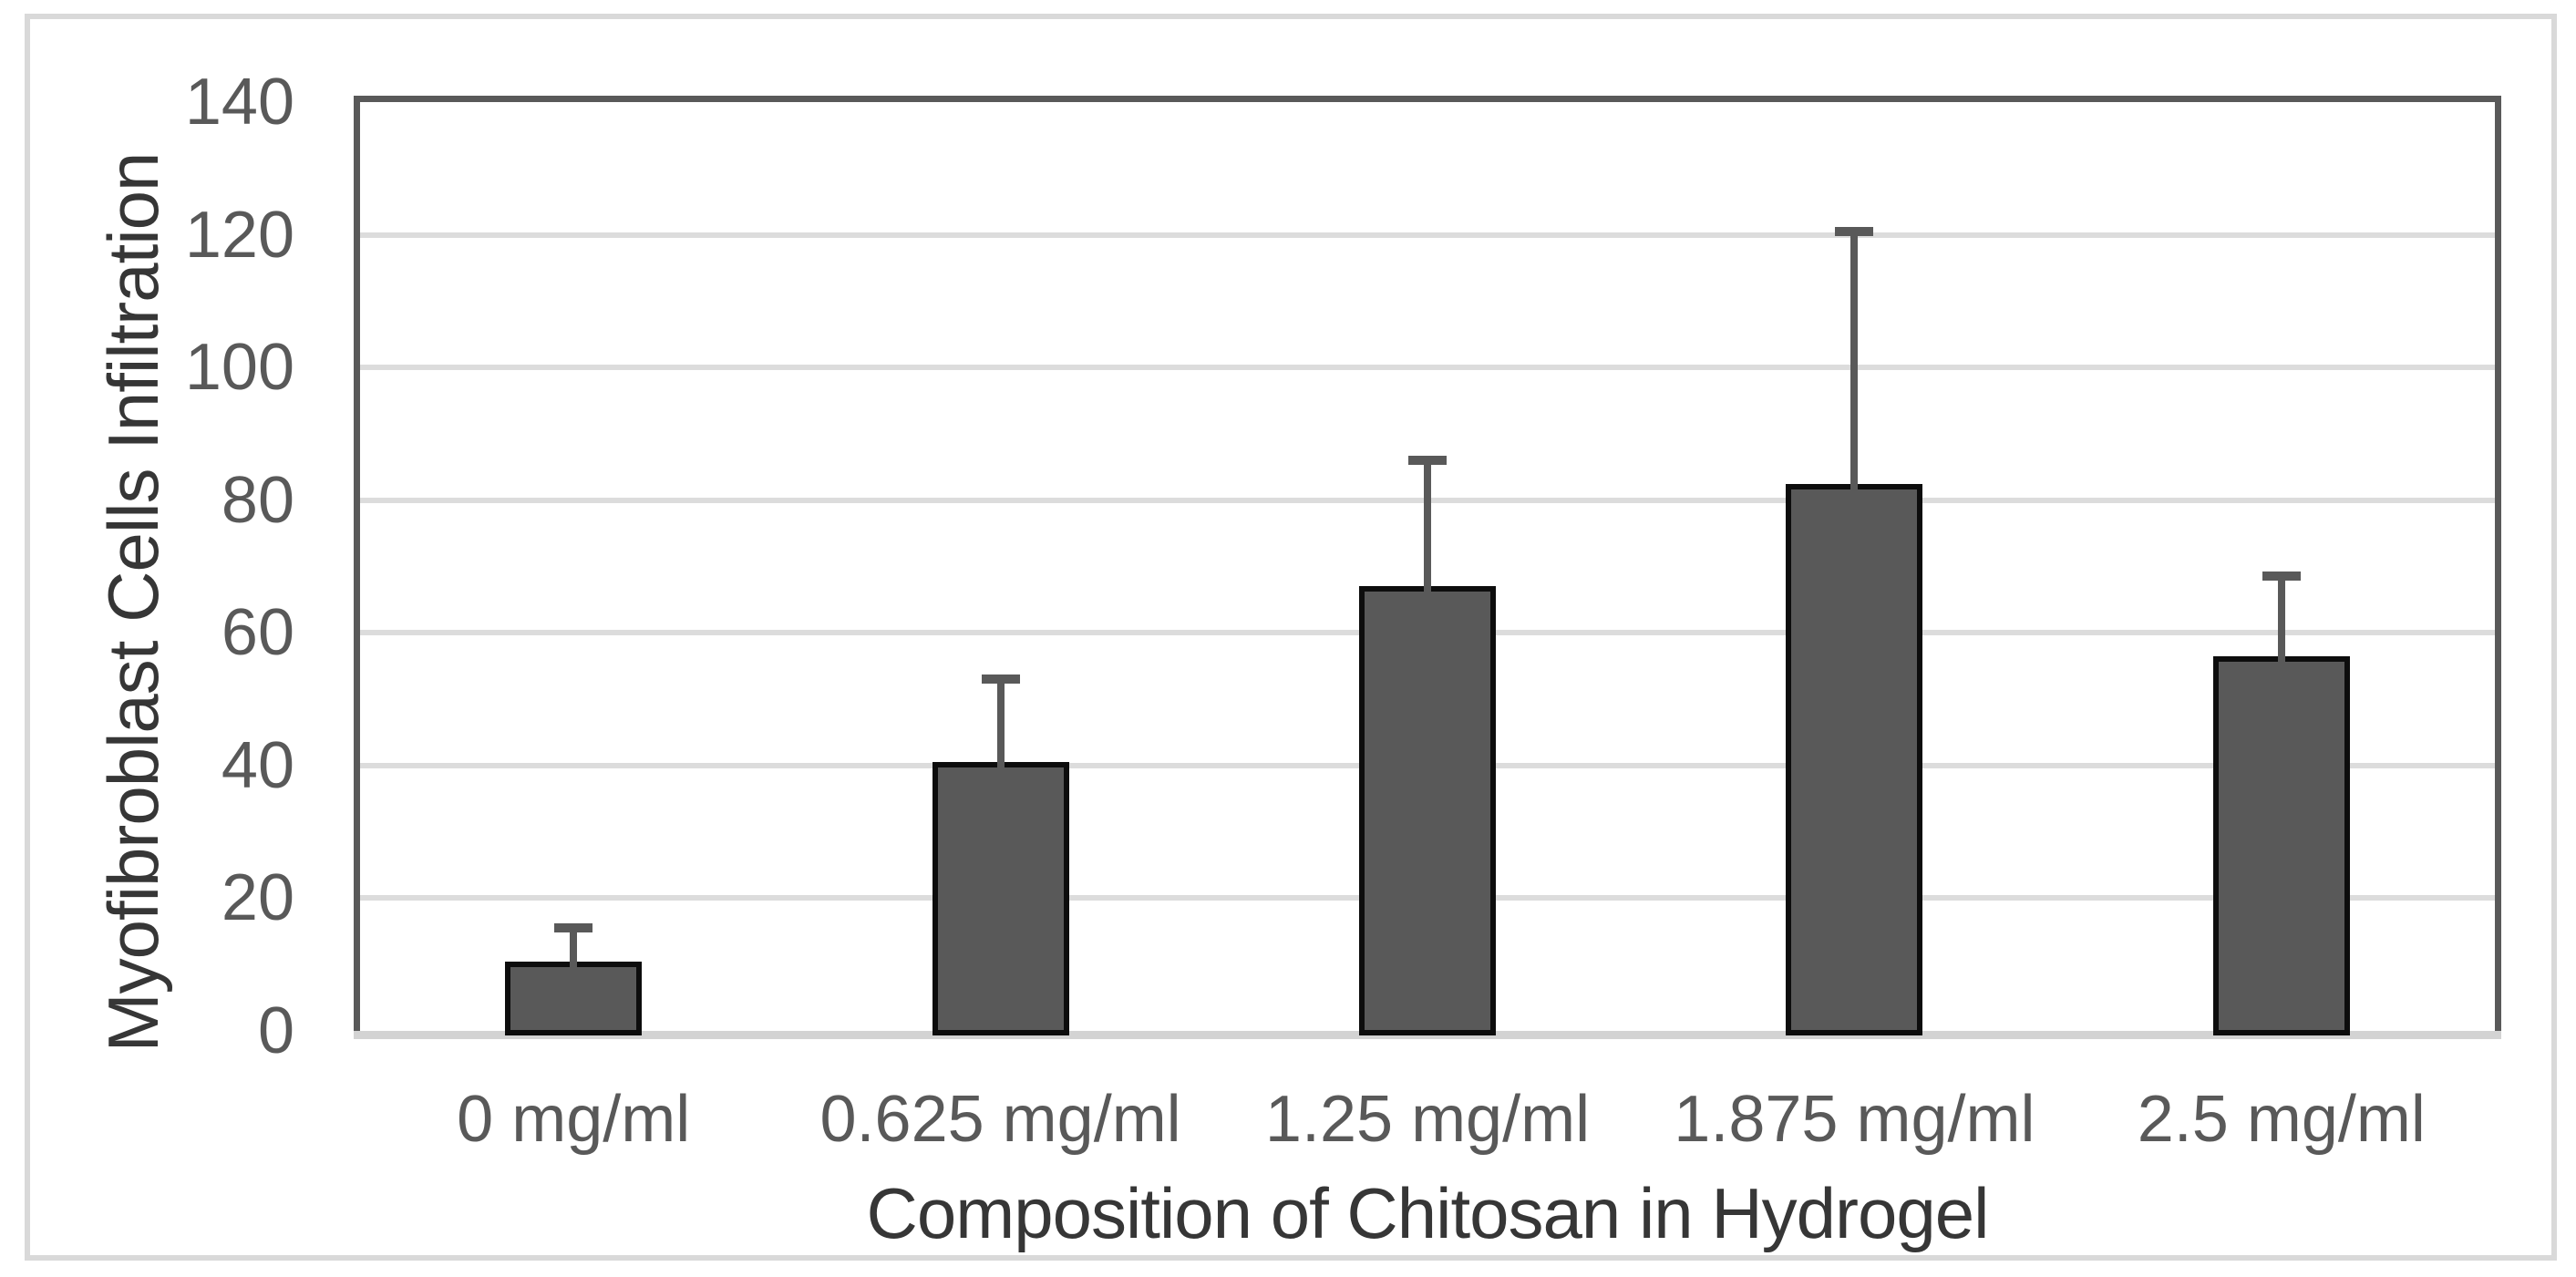  What do you see at coordinates (357, 565) in the screenshot?
I see `y-axis-line` at bounding box center [357, 565].